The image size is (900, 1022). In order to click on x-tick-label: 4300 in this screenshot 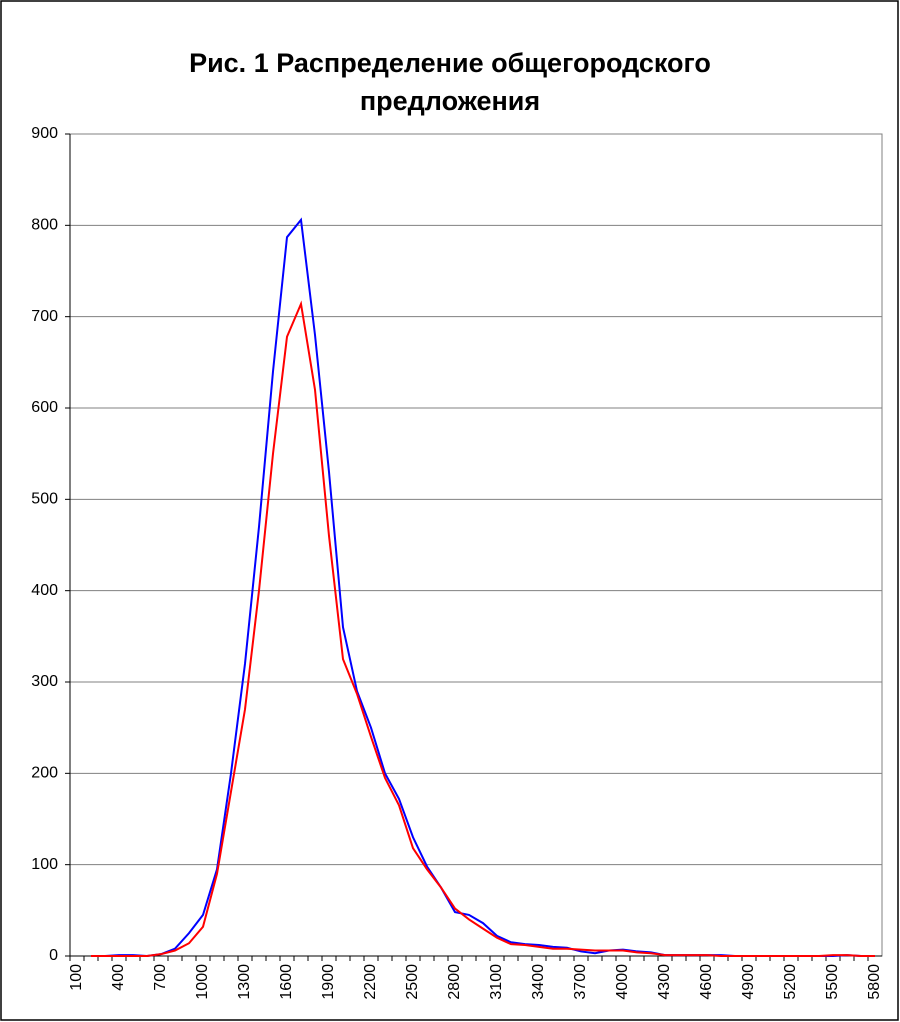, I will do `click(664, 982)`.